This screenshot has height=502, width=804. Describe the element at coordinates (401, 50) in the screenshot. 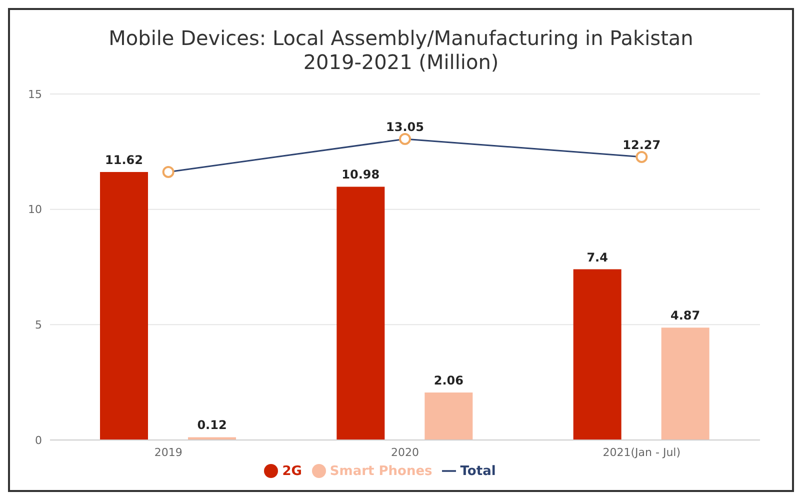

I see `chart-title: Mobile Devices: Local Assembly/Manufacturing in Pakistan 2019-2021 (Million)` at that location.